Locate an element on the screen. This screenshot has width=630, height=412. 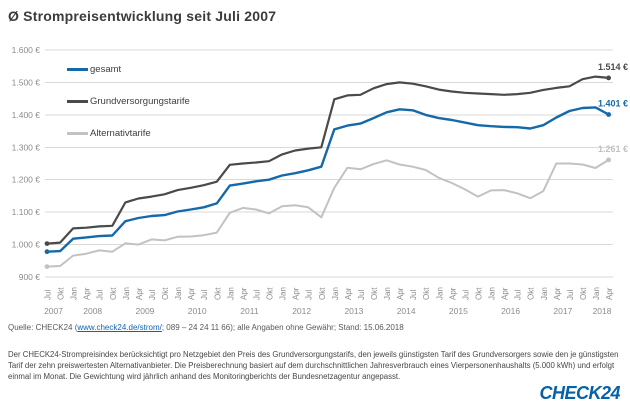
x-axis-year-label: 2011 is located at coordinates (249, 311).